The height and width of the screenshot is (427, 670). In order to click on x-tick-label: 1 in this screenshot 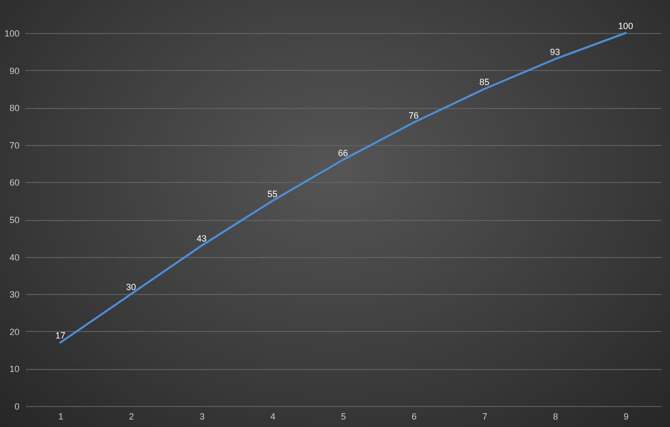, I will do `click(61, 417)`.